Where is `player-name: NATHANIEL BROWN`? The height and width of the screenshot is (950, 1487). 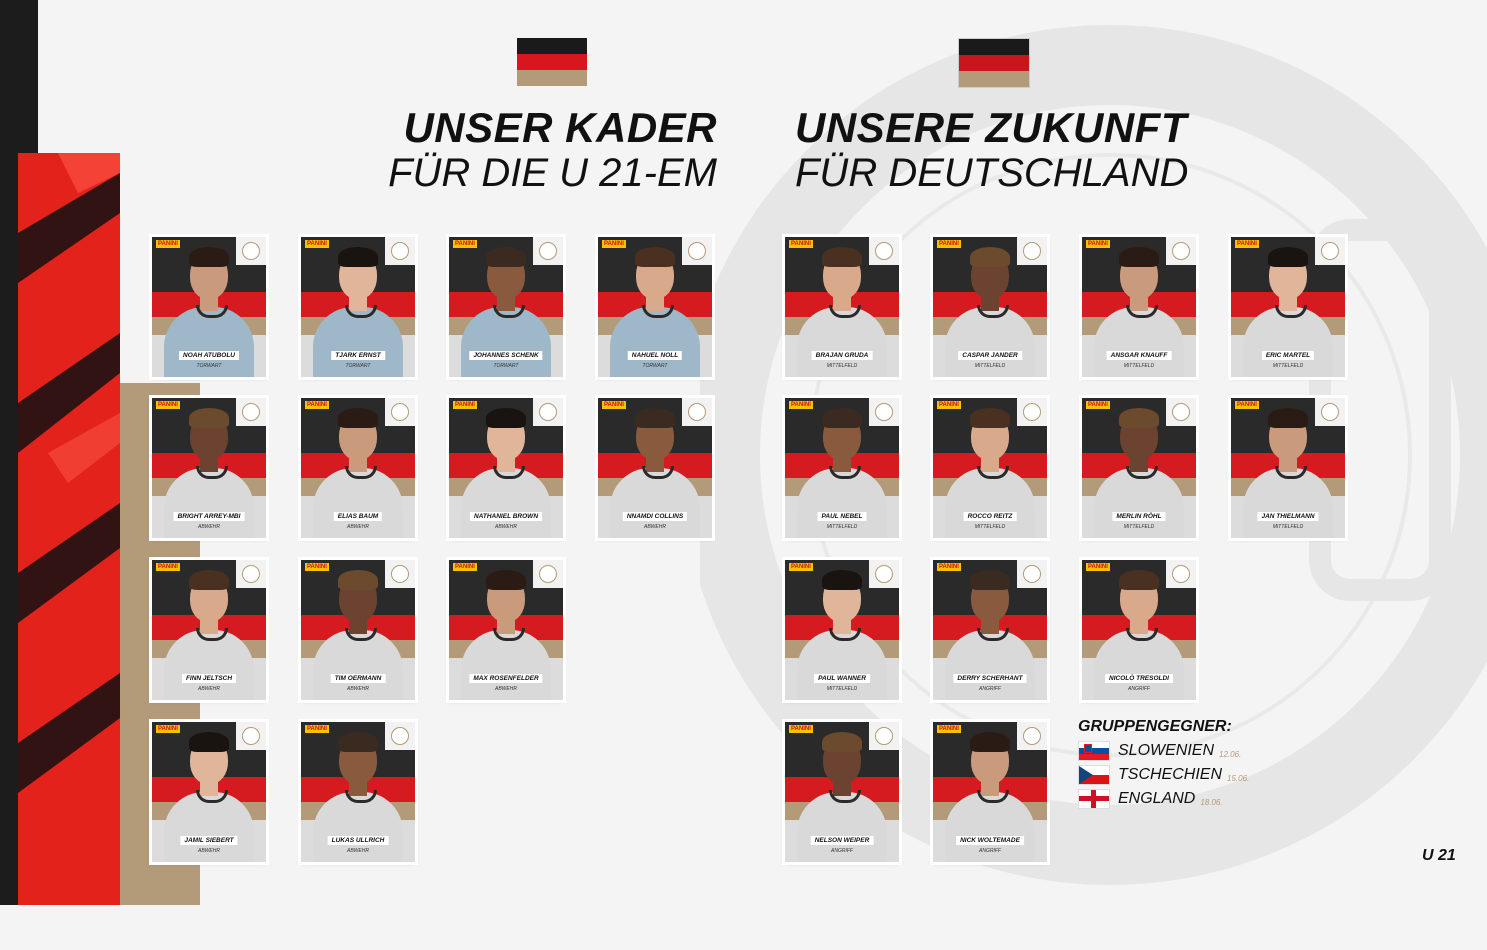 player-name: NATHANIEL BROWN is located at coordinates (506, 516).